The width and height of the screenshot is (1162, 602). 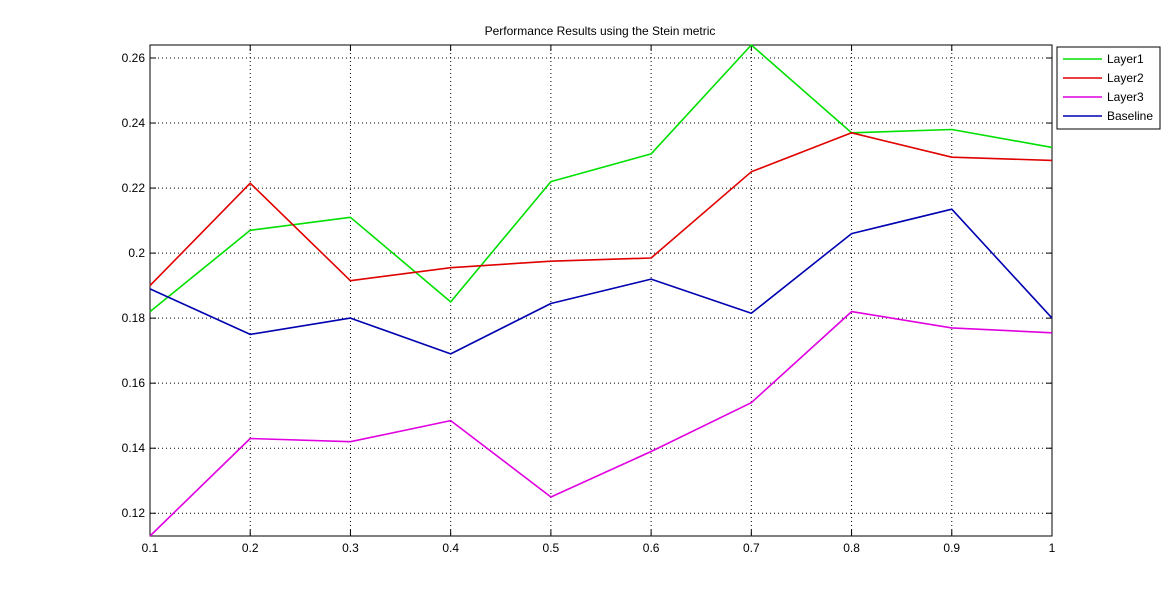 I want to click on x-tick-label: 0.8, so click(x=851, y=548).